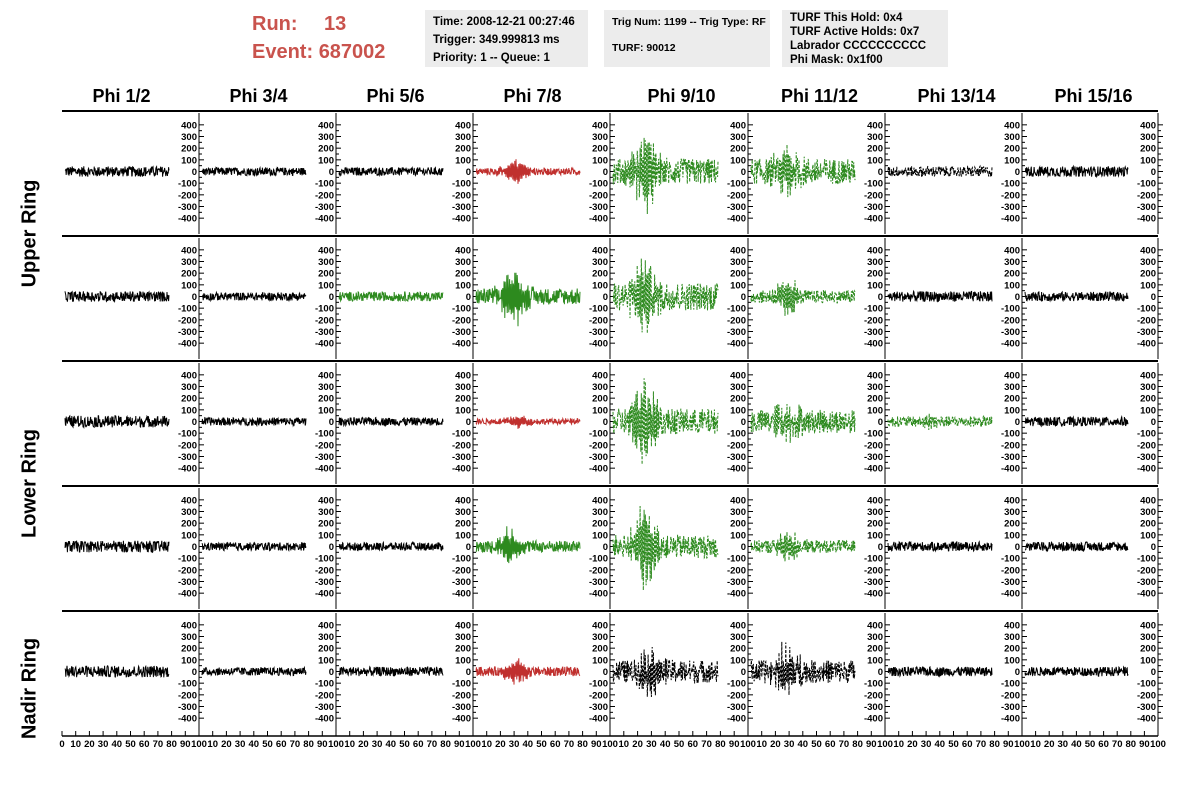  What do you see at coordinates (418, 744) in the screenshot?
I see `x-tick-label: 60` at bounding box center [418, 744].